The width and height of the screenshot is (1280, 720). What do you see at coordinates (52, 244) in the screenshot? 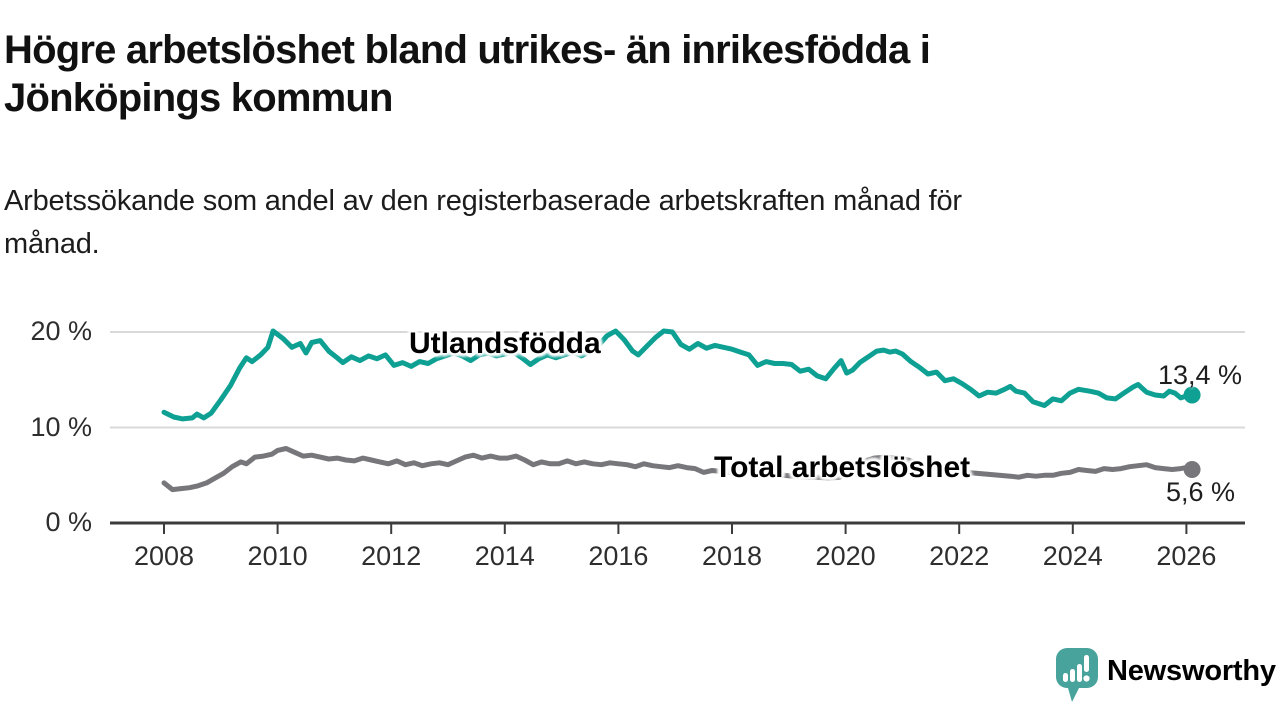
I see `chart-subtitle-line-2: månad.` at bounding box center [52, 244].